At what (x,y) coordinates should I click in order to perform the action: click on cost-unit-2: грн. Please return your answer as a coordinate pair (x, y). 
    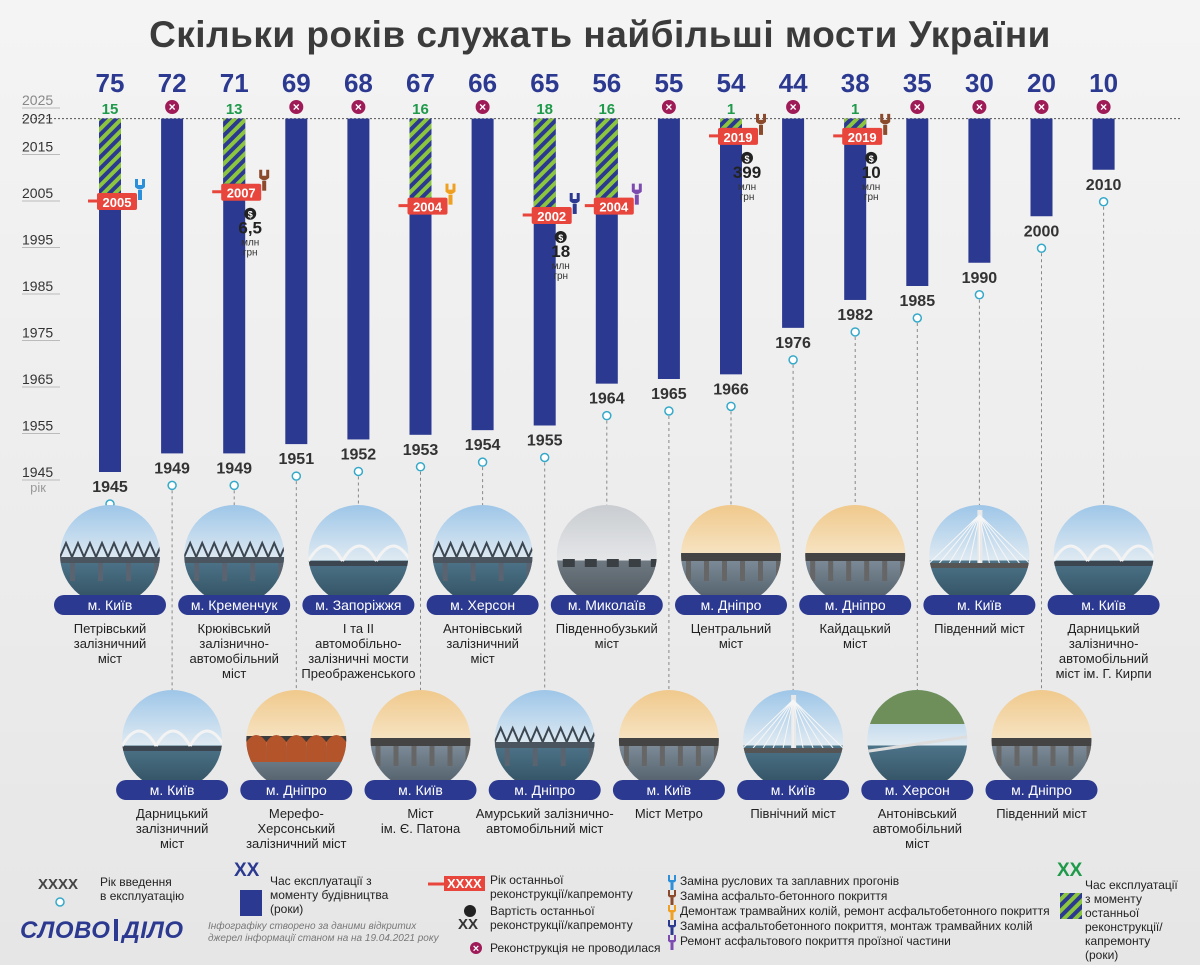
    Looking at the image, I should click on (250, 253).